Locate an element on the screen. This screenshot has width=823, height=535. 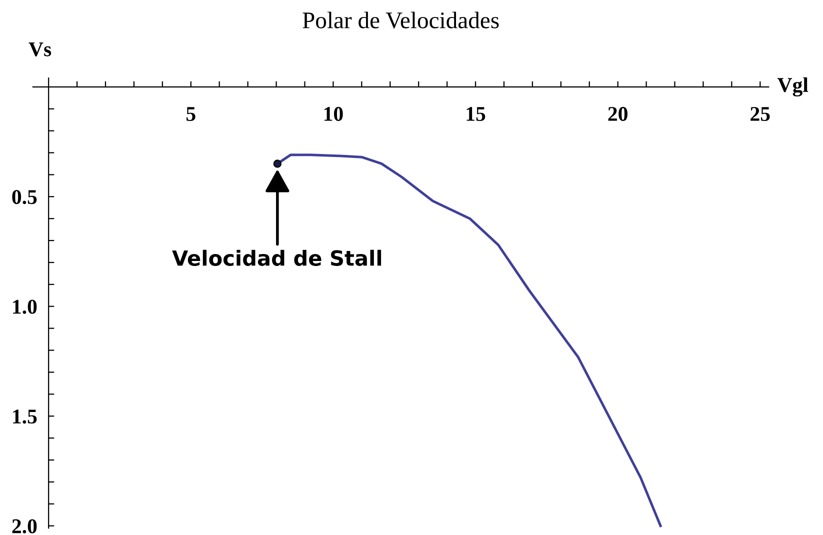
annotation: Velocidad de Stall is located at coordinates (277, 258).